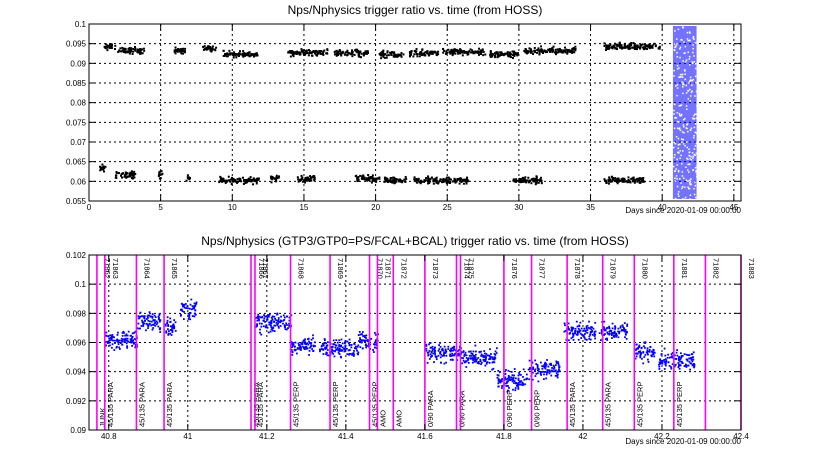 Image resolution: width=830 pixels, height=456 pixels. I want to click on y-tick-label: 0.102, so click(76, 255).